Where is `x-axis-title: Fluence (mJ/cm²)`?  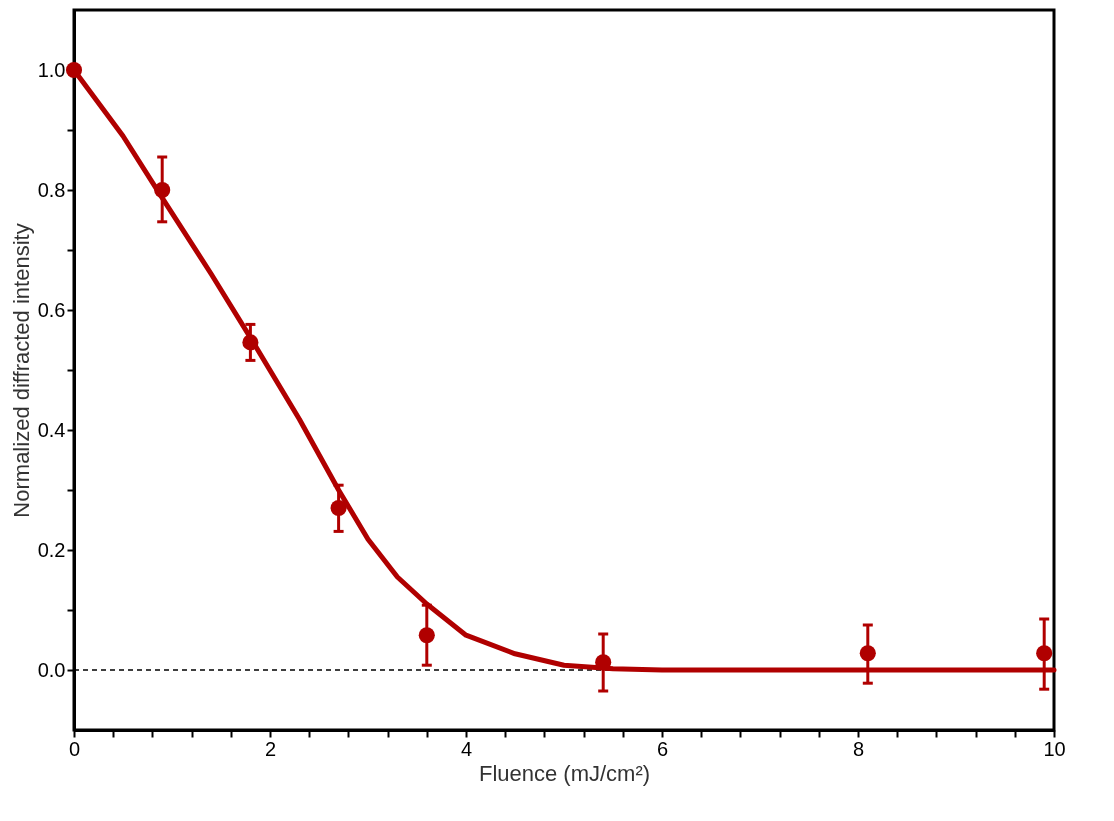 x-axis-title: Fluence (mJ/cm²) is located at coordinates (564, 773).